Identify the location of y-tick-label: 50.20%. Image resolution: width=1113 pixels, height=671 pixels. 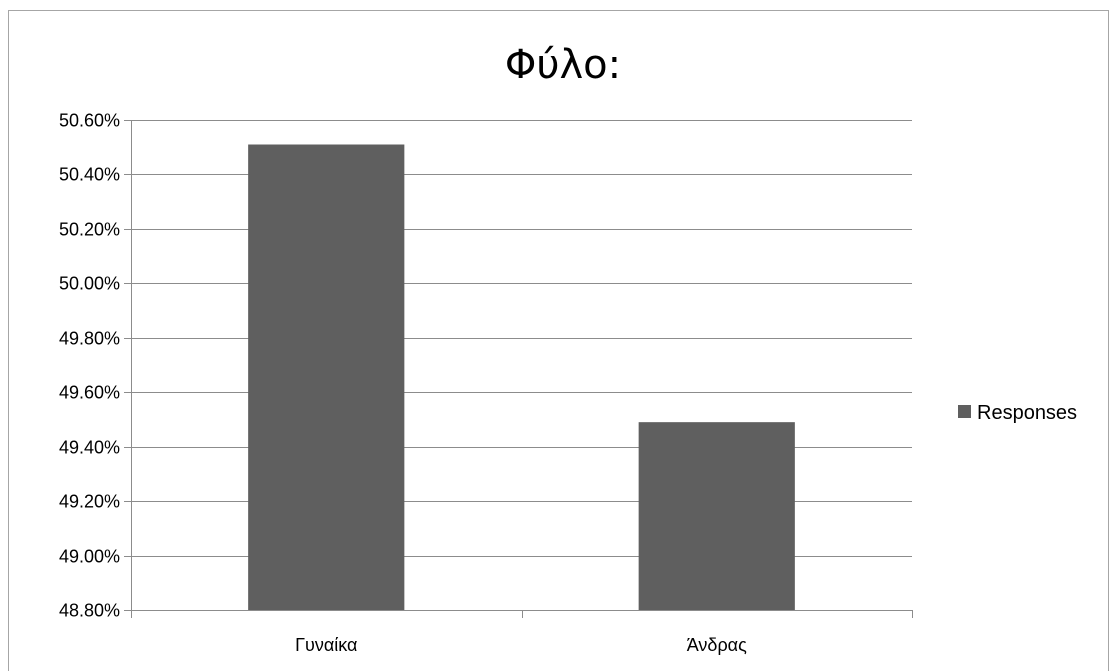
(89, 230).